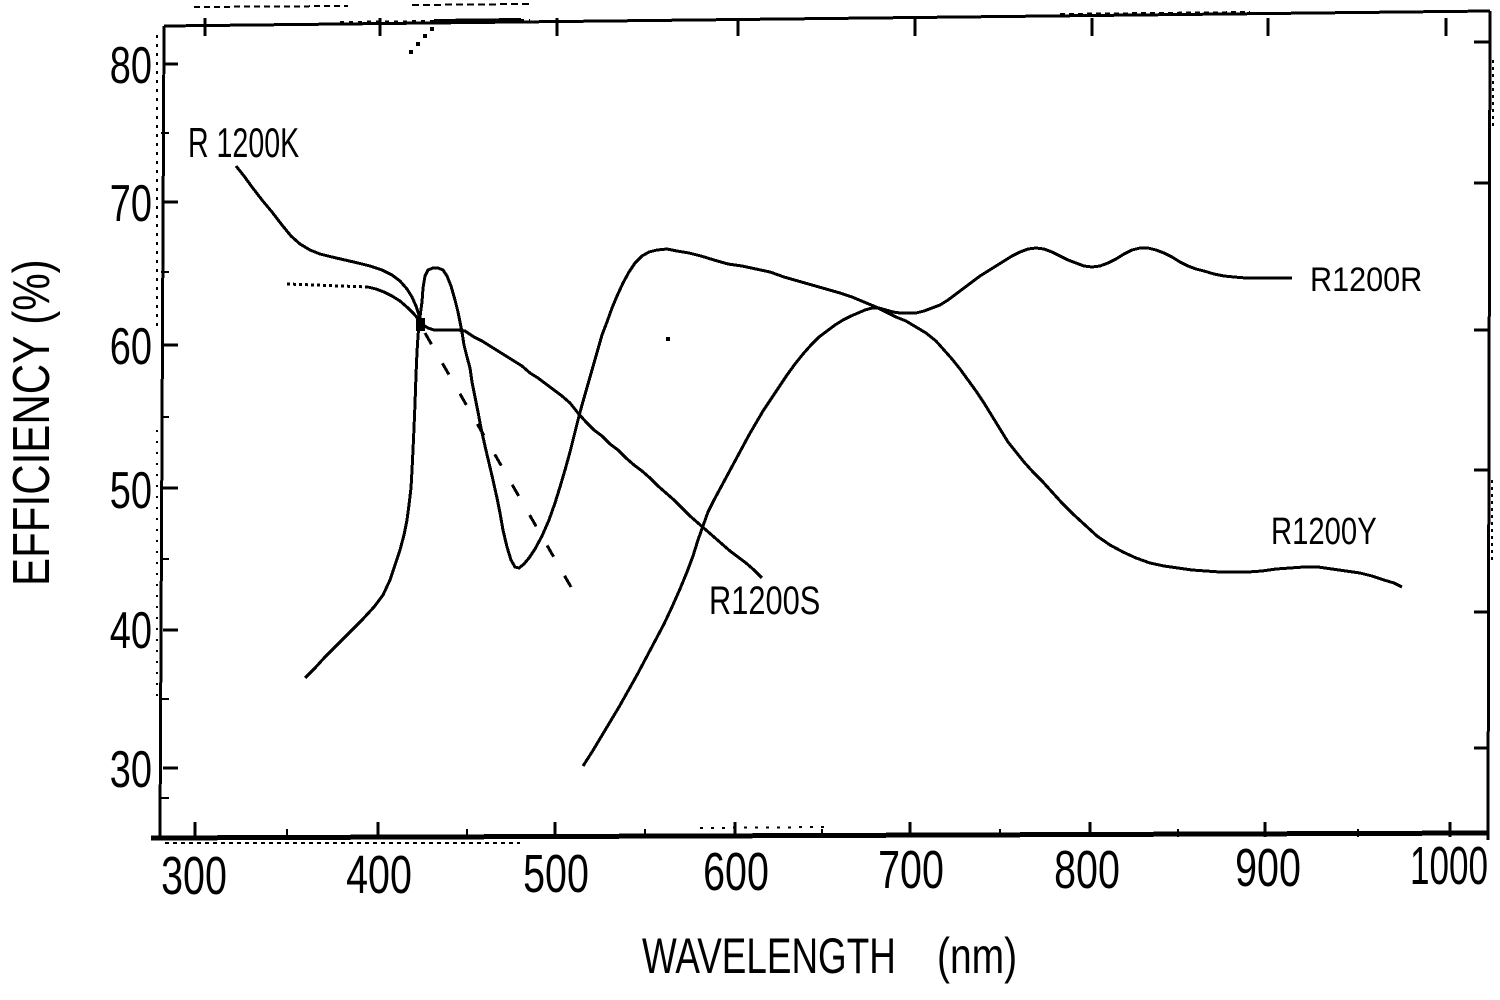 The height and width of the screenshot is (1000, 1500). Describe the element at coordinates (131, 490) in the screenshot. I see `svg-text: 50` at that location.